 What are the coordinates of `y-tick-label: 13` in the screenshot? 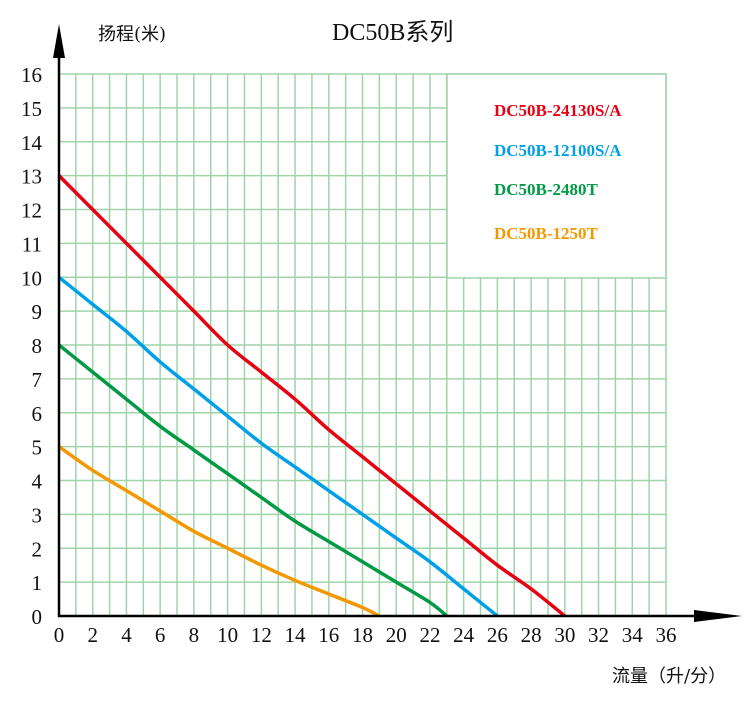 It's located at (31, 177).